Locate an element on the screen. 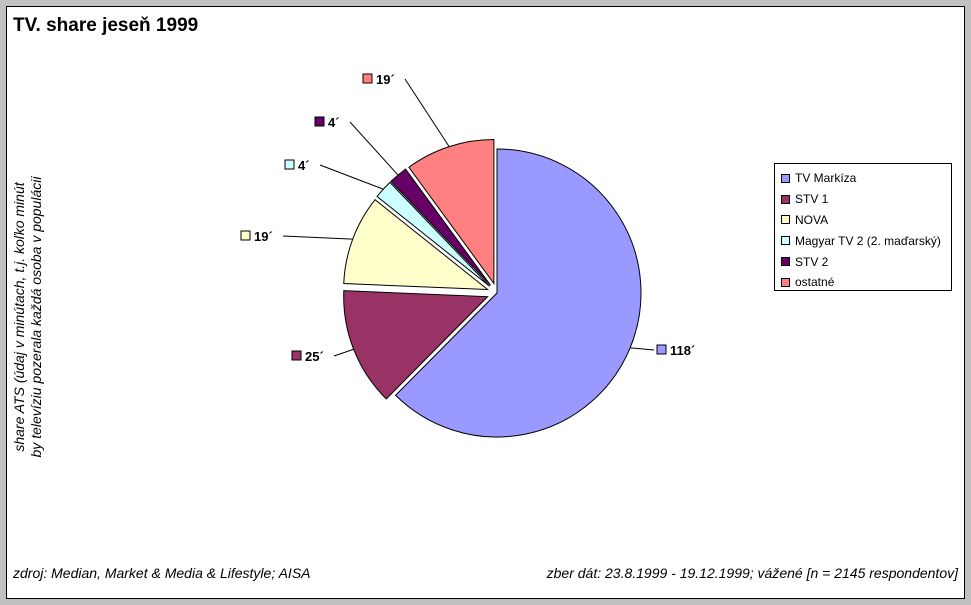 The image size is (971, 605). legend-item: Magyar TV 2 (2. maďarský) is located at coordinates (866, 240).